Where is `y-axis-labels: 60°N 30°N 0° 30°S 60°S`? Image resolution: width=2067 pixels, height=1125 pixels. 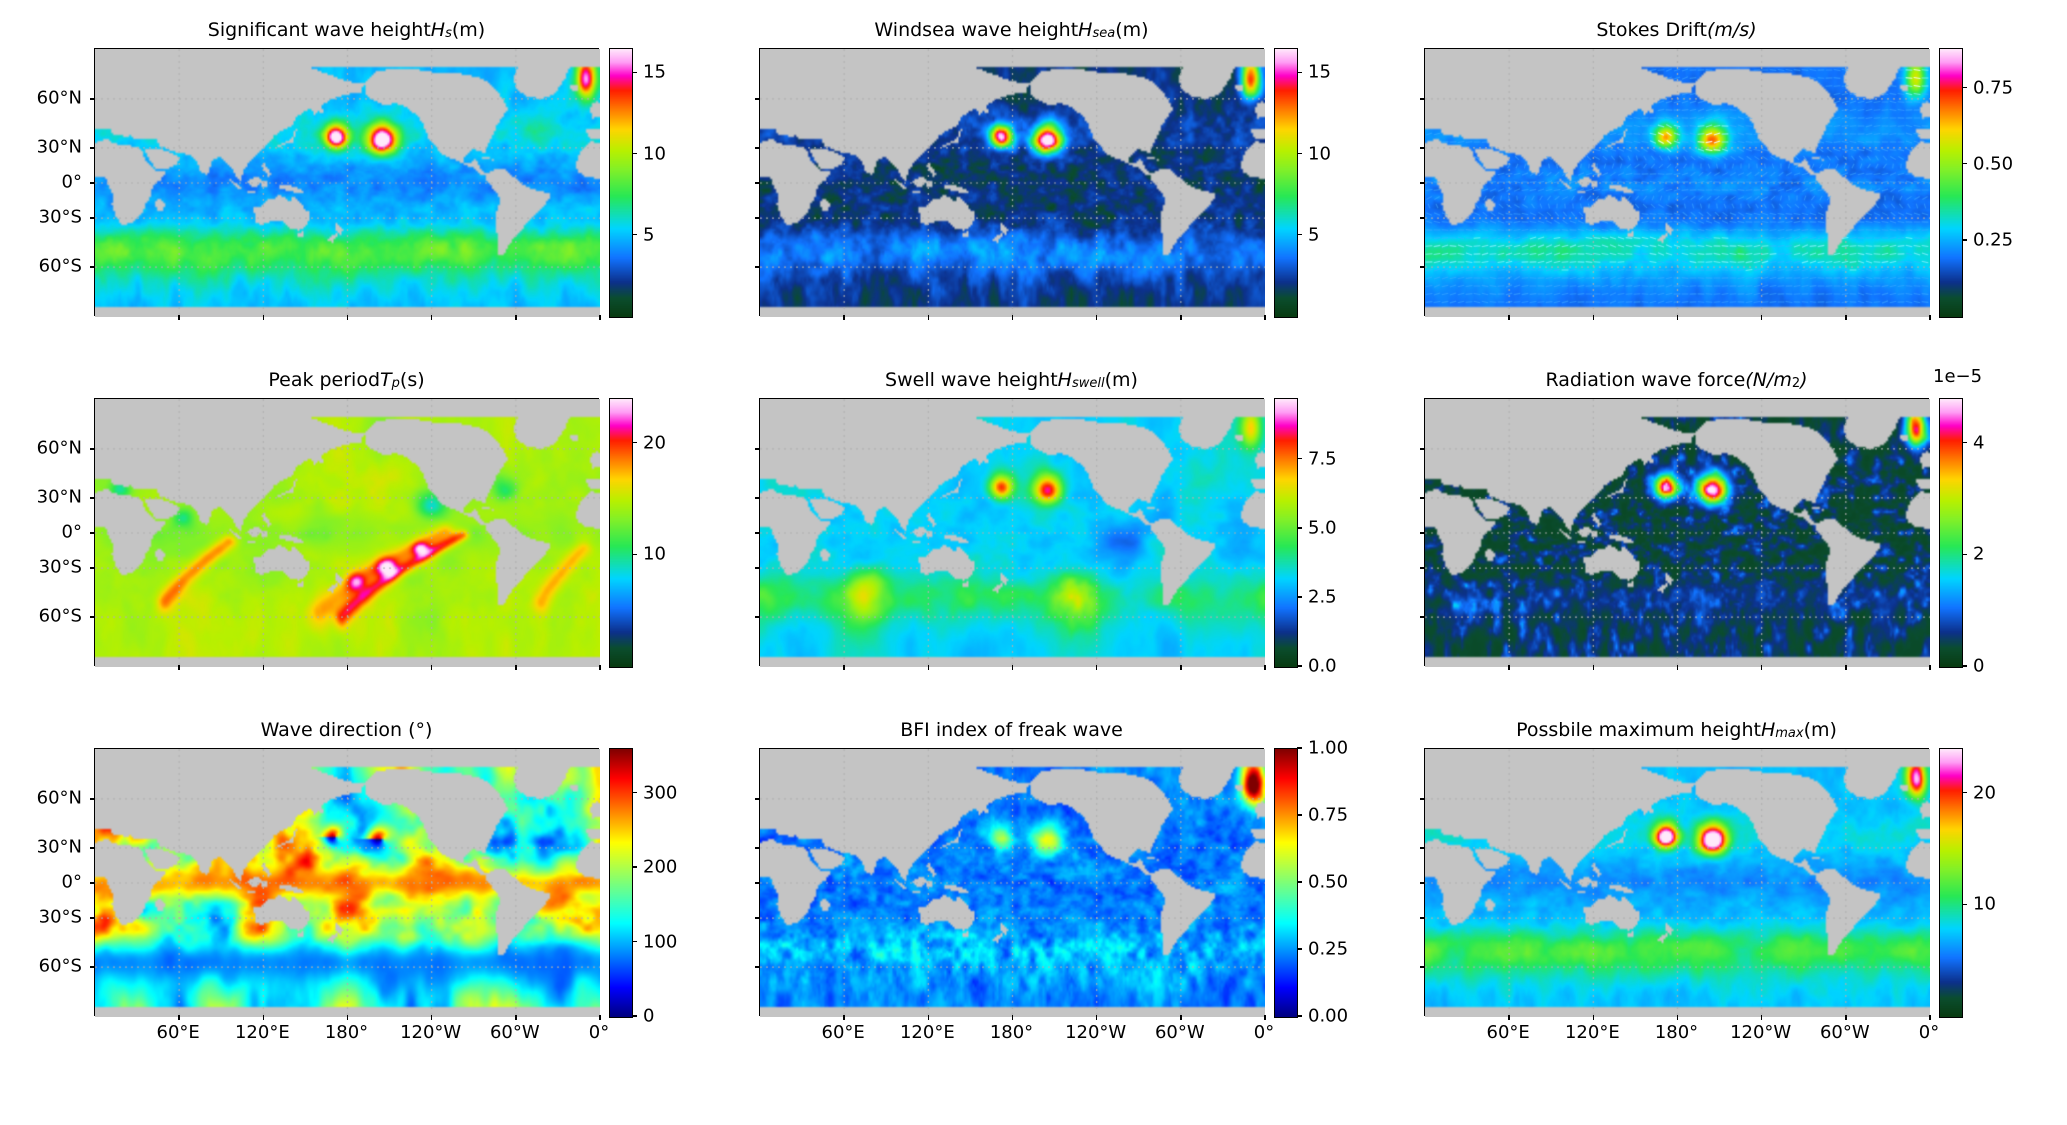
y-axis-labels: 60°N 30°N 0° 30°S 60°S is located at coordinates (62, 532).